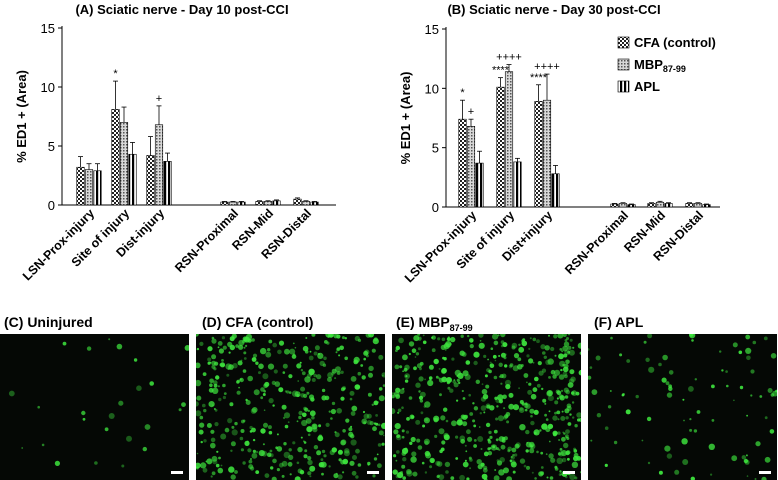 This screenshot has height=480, width=778. Describe the element at coordinates (434, 323) in the screenshot. I see `micrograph-label-mbp: (E) MBP87-99` at that location.